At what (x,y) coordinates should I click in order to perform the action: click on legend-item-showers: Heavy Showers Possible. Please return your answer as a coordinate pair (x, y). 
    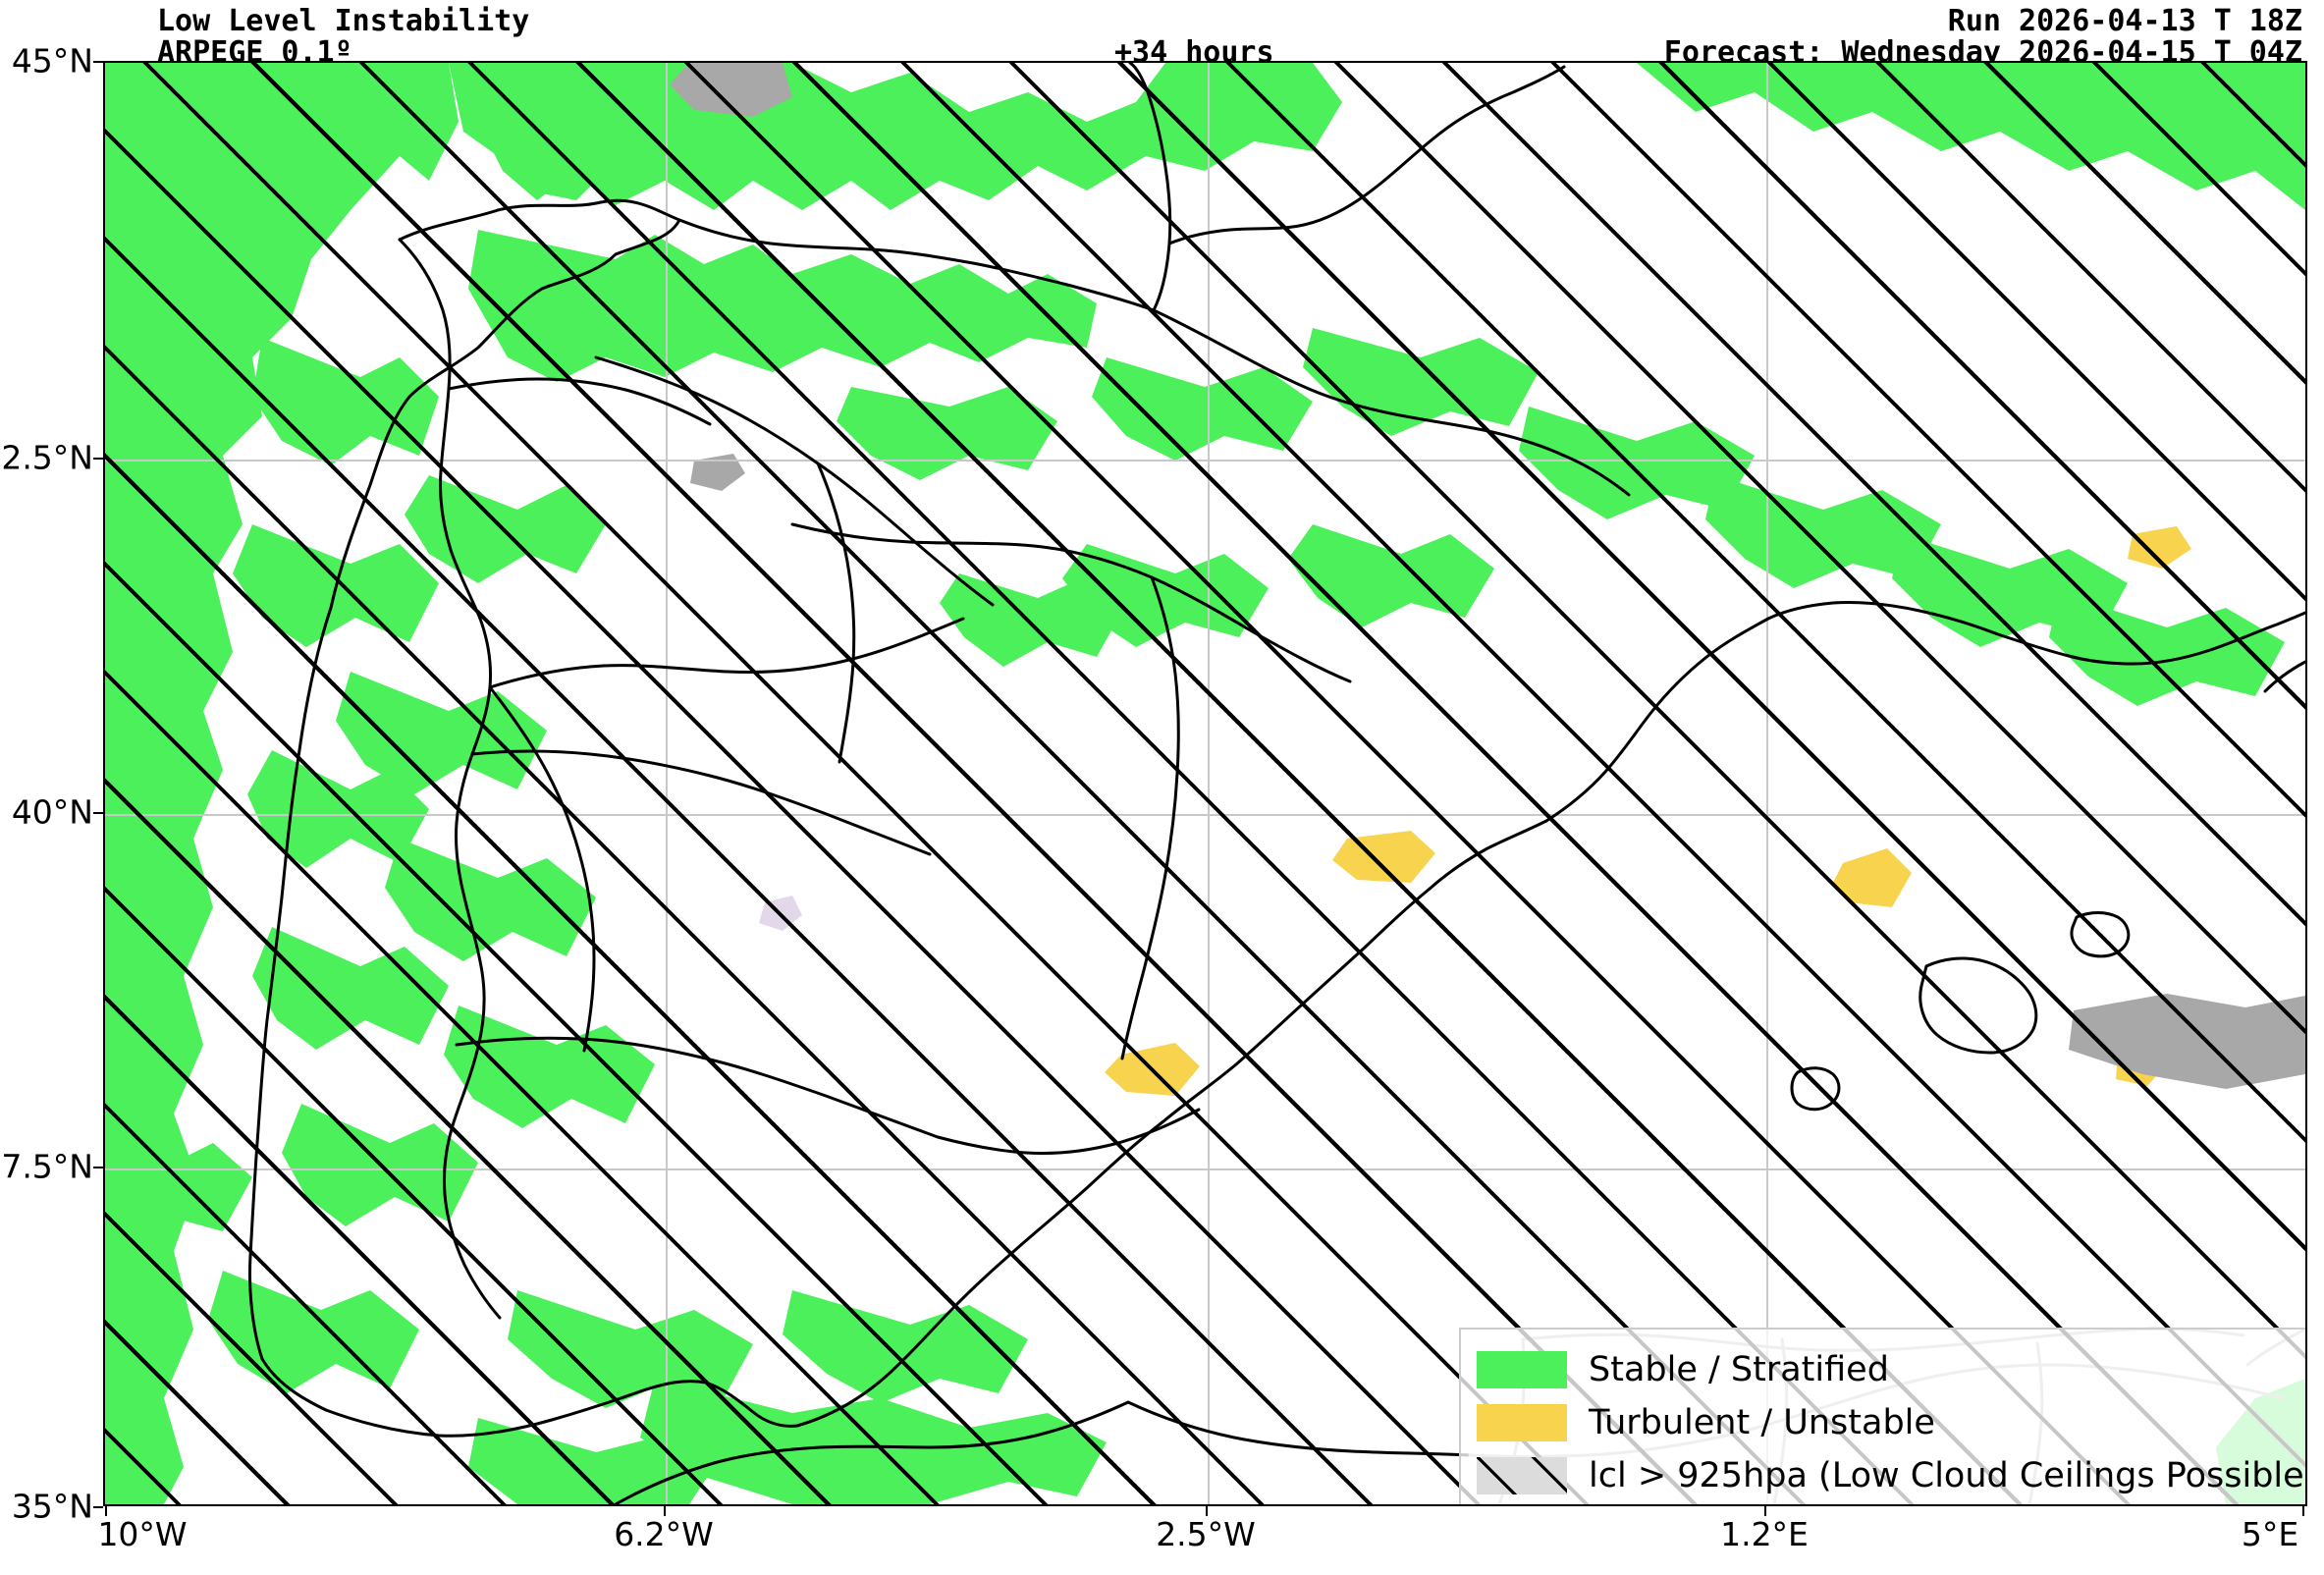
    Looking at the image, I should click on (1891, 1503).